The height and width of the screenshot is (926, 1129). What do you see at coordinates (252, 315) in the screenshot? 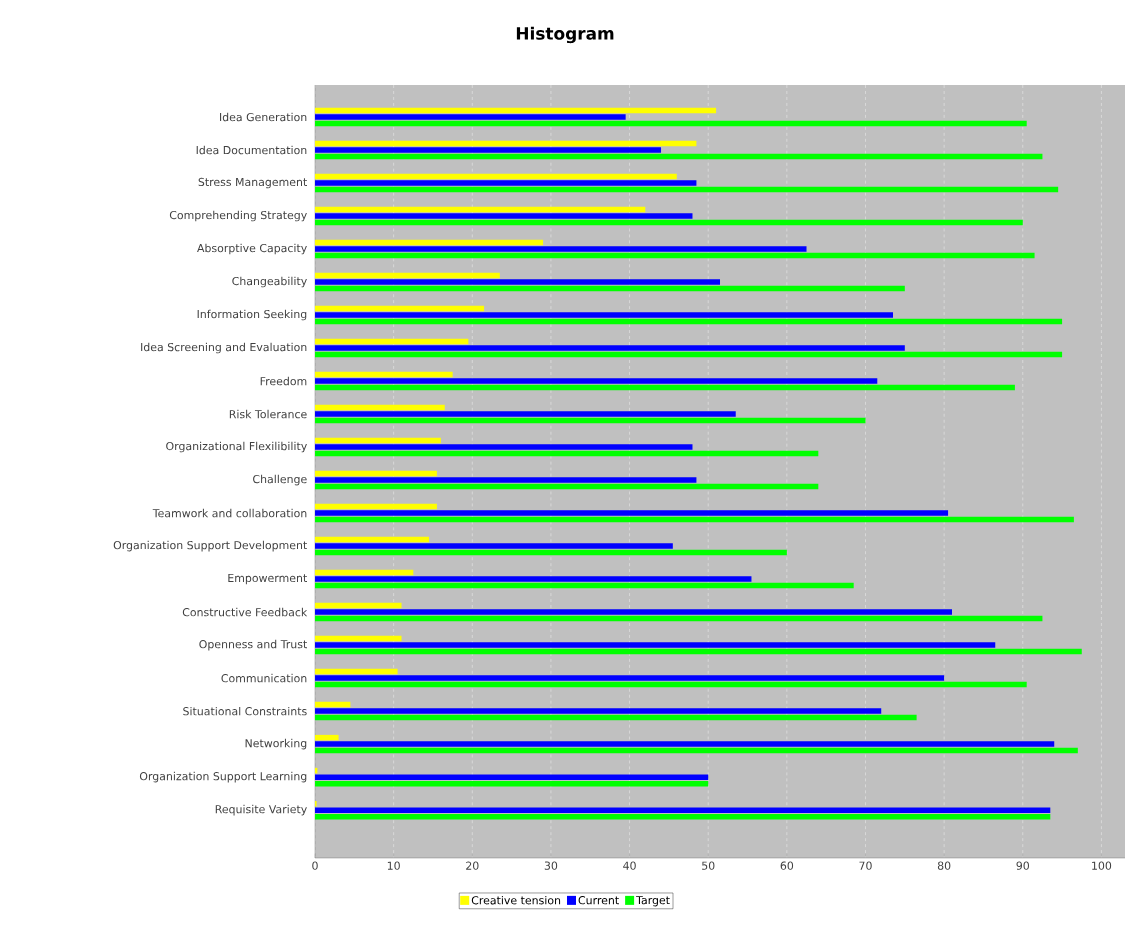
I see `y-tick-label: Information Seeking` at bounding box center [252, 315].